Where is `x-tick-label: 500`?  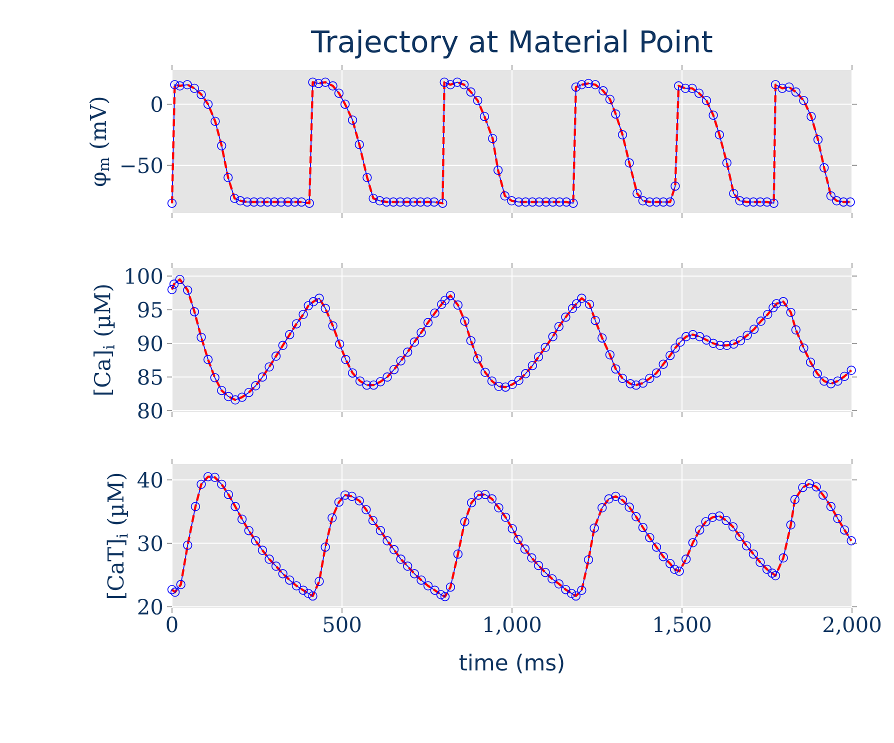 x-tick-label: 500 is located at coordinates (342, 624).